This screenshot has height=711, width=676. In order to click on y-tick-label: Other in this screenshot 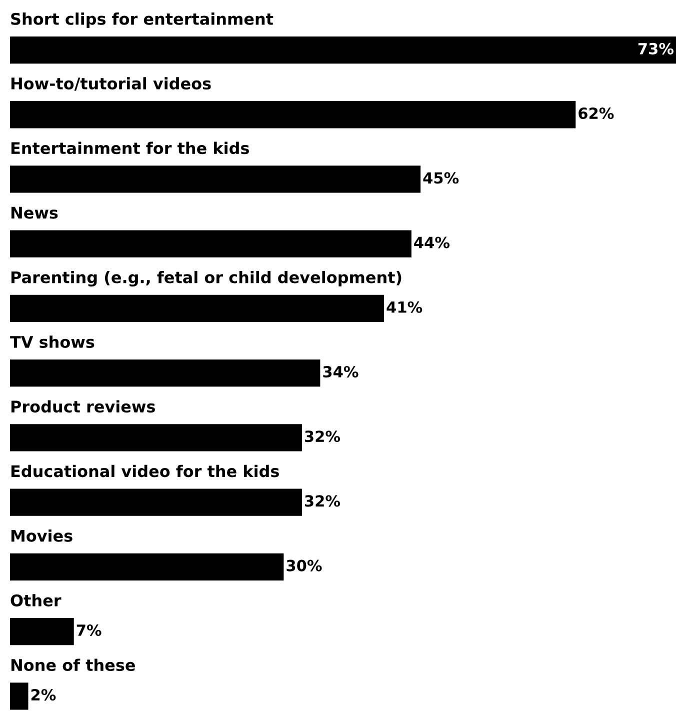, I will do `click(36, 600)`.